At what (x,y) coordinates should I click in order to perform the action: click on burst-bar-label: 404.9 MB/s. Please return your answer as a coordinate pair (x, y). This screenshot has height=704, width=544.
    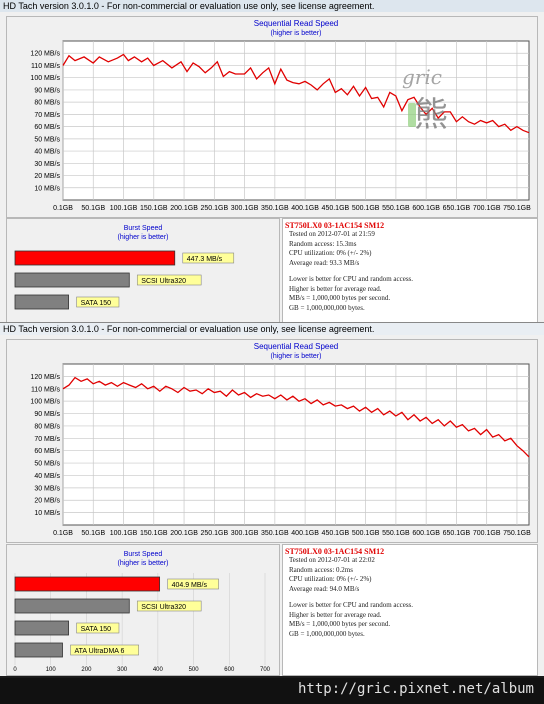
    Looking at the image, I should click on (190, 585).